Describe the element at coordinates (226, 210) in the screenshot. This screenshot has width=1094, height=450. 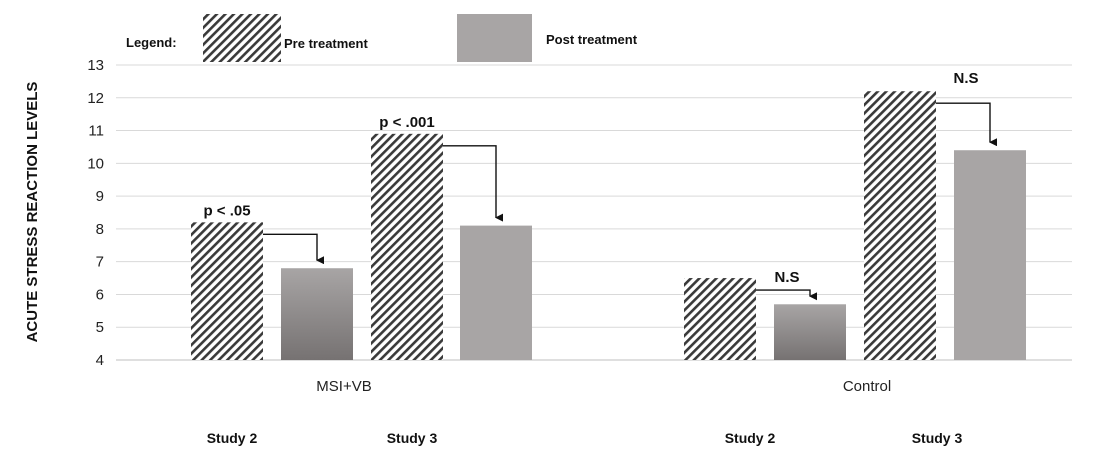
I see `significance-label: p < .05` at that location.